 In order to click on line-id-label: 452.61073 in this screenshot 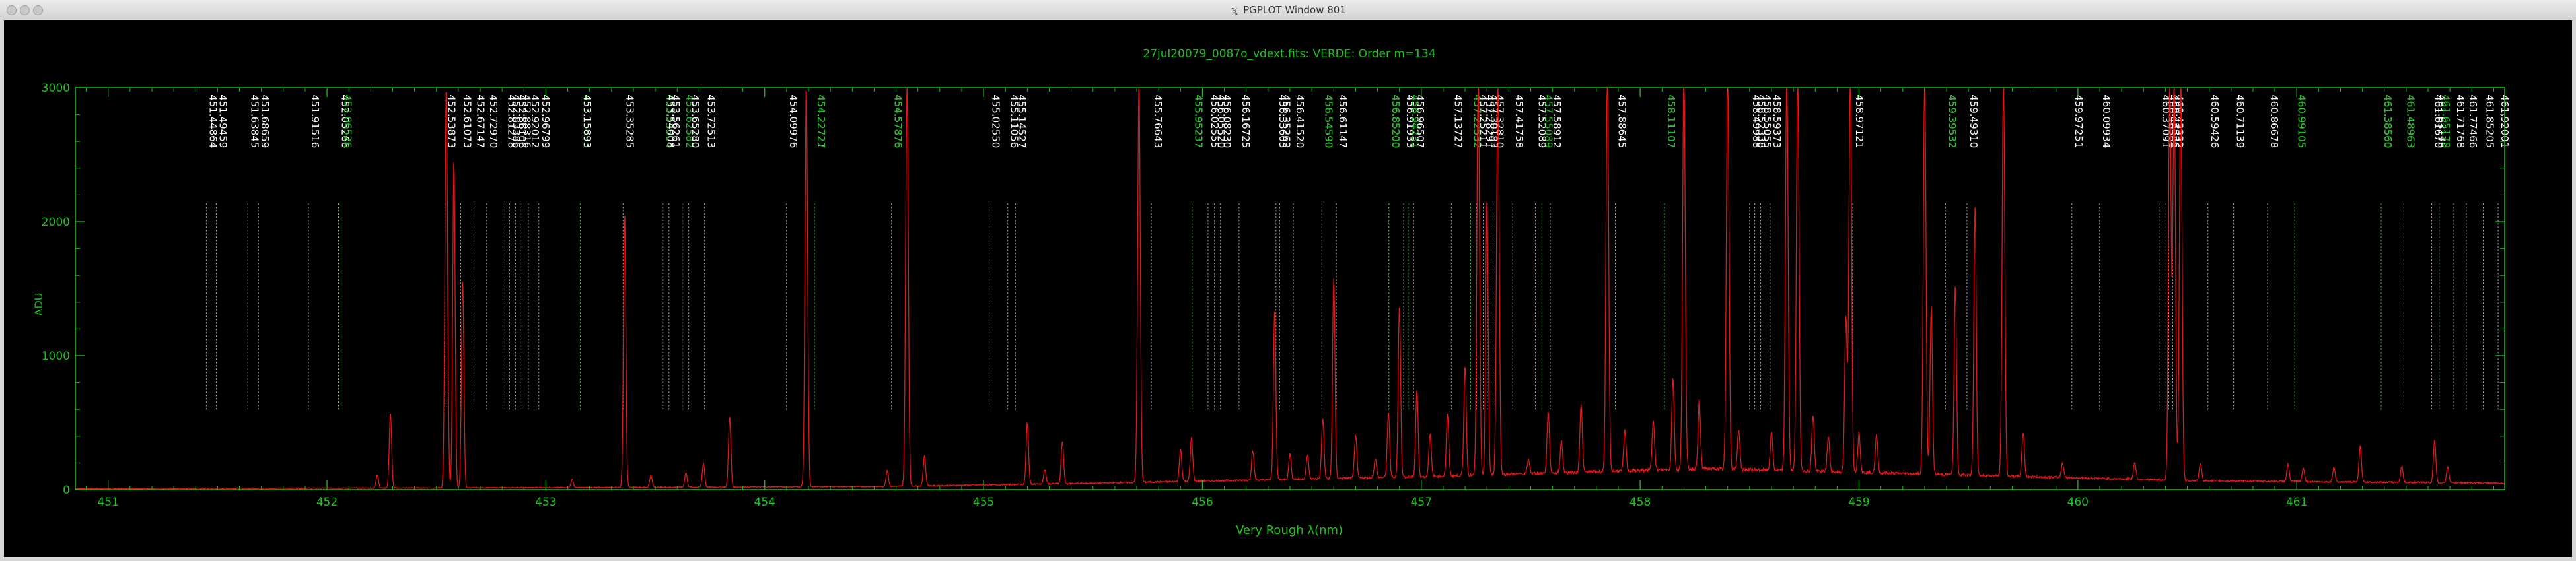, I will do `click(467, 121)`.